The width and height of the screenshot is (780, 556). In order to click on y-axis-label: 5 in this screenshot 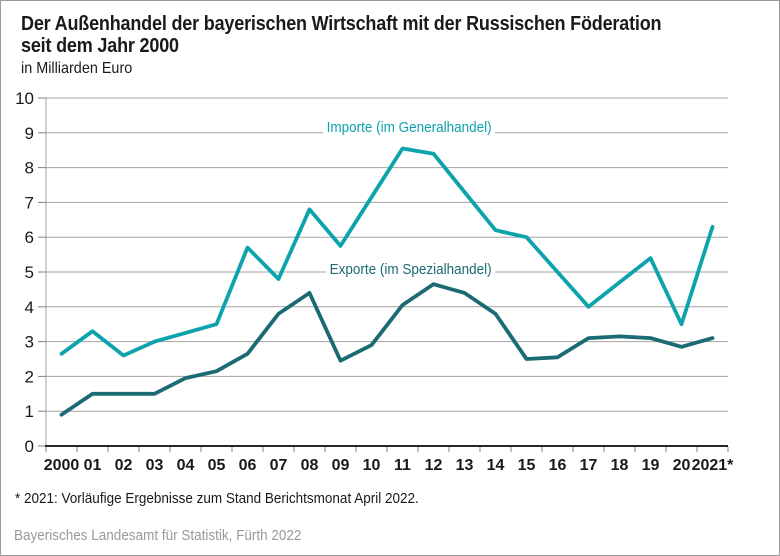, I will do `click(29, 272)`.